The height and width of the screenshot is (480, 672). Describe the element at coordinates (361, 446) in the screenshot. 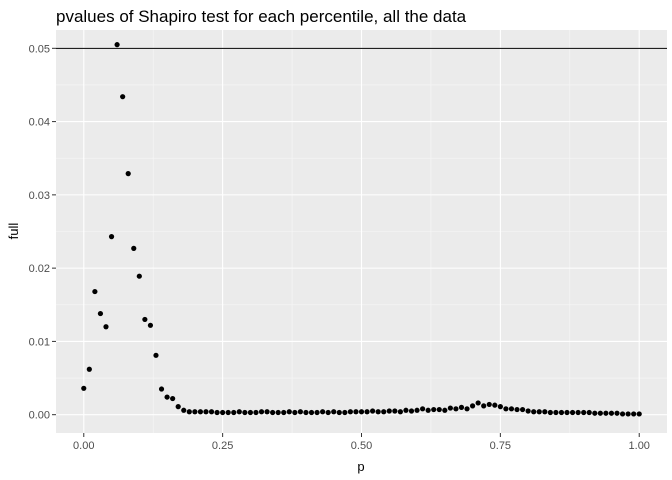

I see `x-tick-label: 0.50` at that location.